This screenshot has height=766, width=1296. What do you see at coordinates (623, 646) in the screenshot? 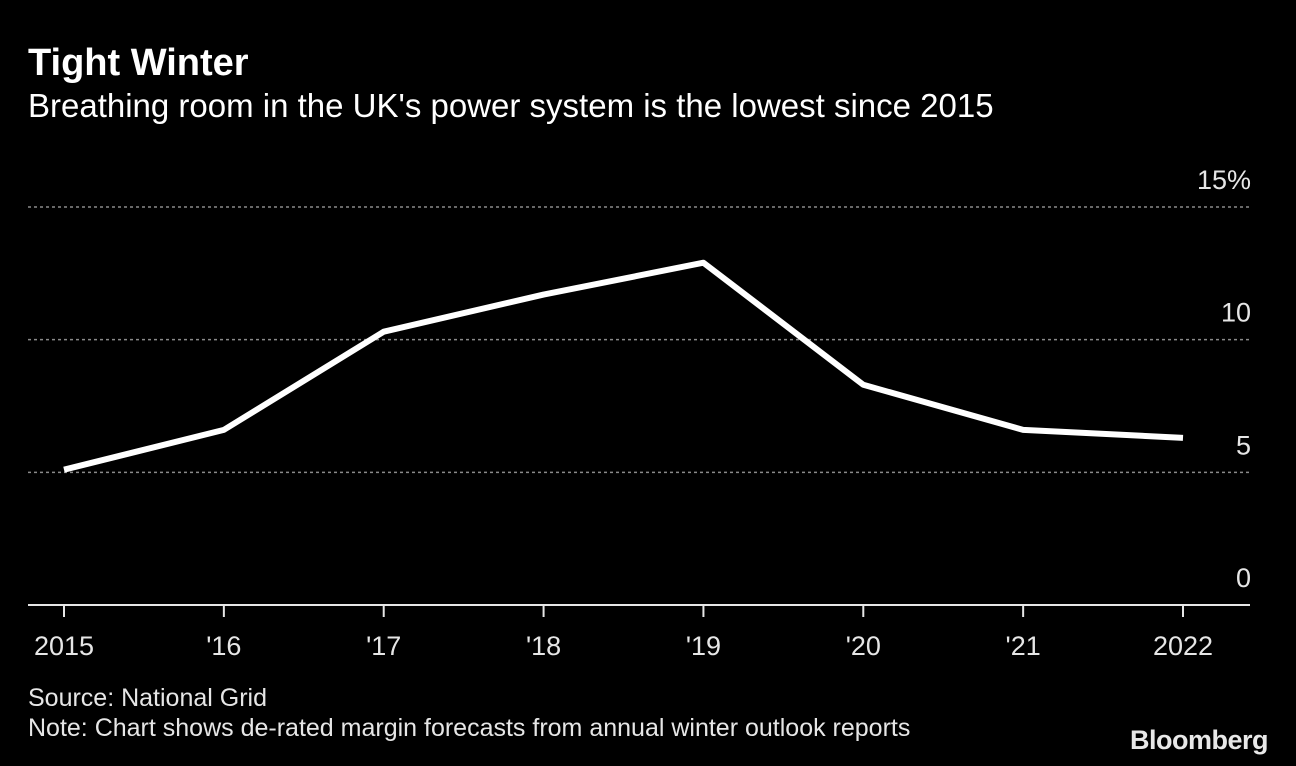
I see `x-axis-labels: 2015 '16 '17 '18 '19 '20 '21 2022` at bounding box center [623, 646].